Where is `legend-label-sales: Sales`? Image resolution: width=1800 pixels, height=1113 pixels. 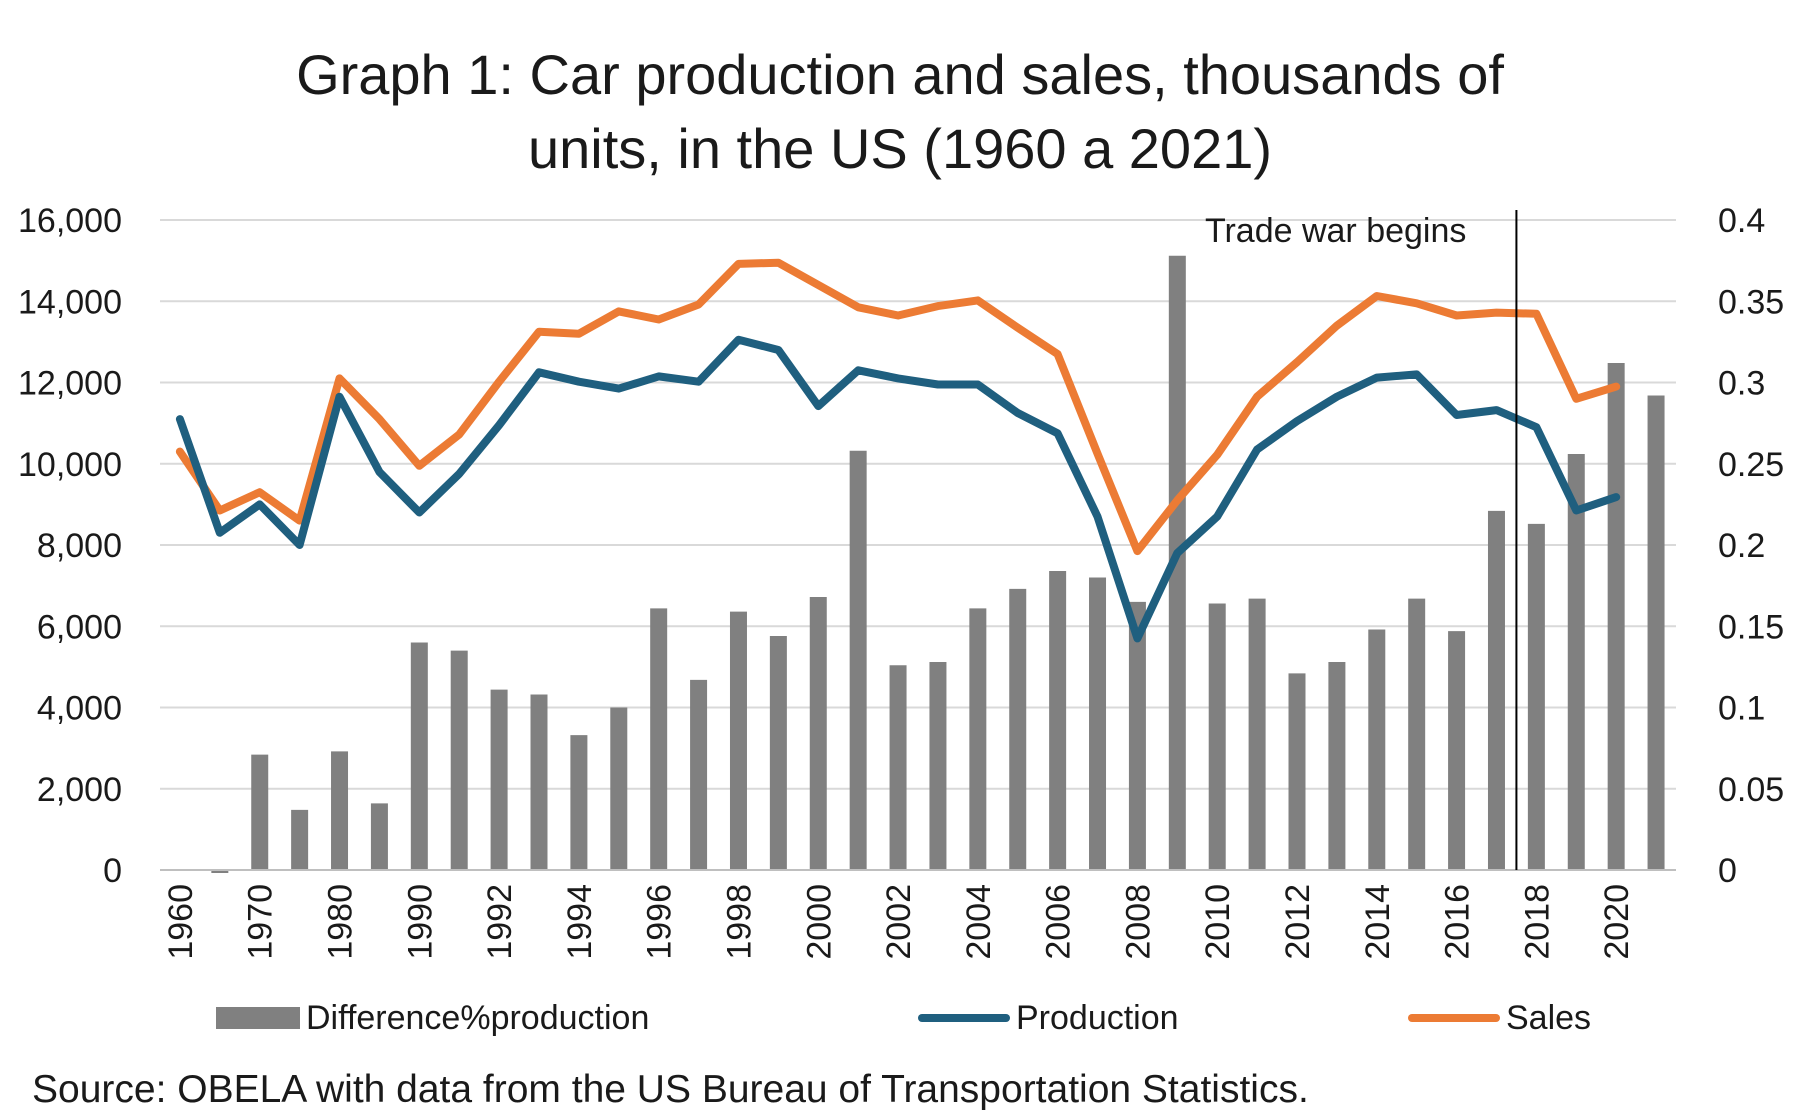
legend-label-sales: Sales is located at coordinates (1549, 1017).